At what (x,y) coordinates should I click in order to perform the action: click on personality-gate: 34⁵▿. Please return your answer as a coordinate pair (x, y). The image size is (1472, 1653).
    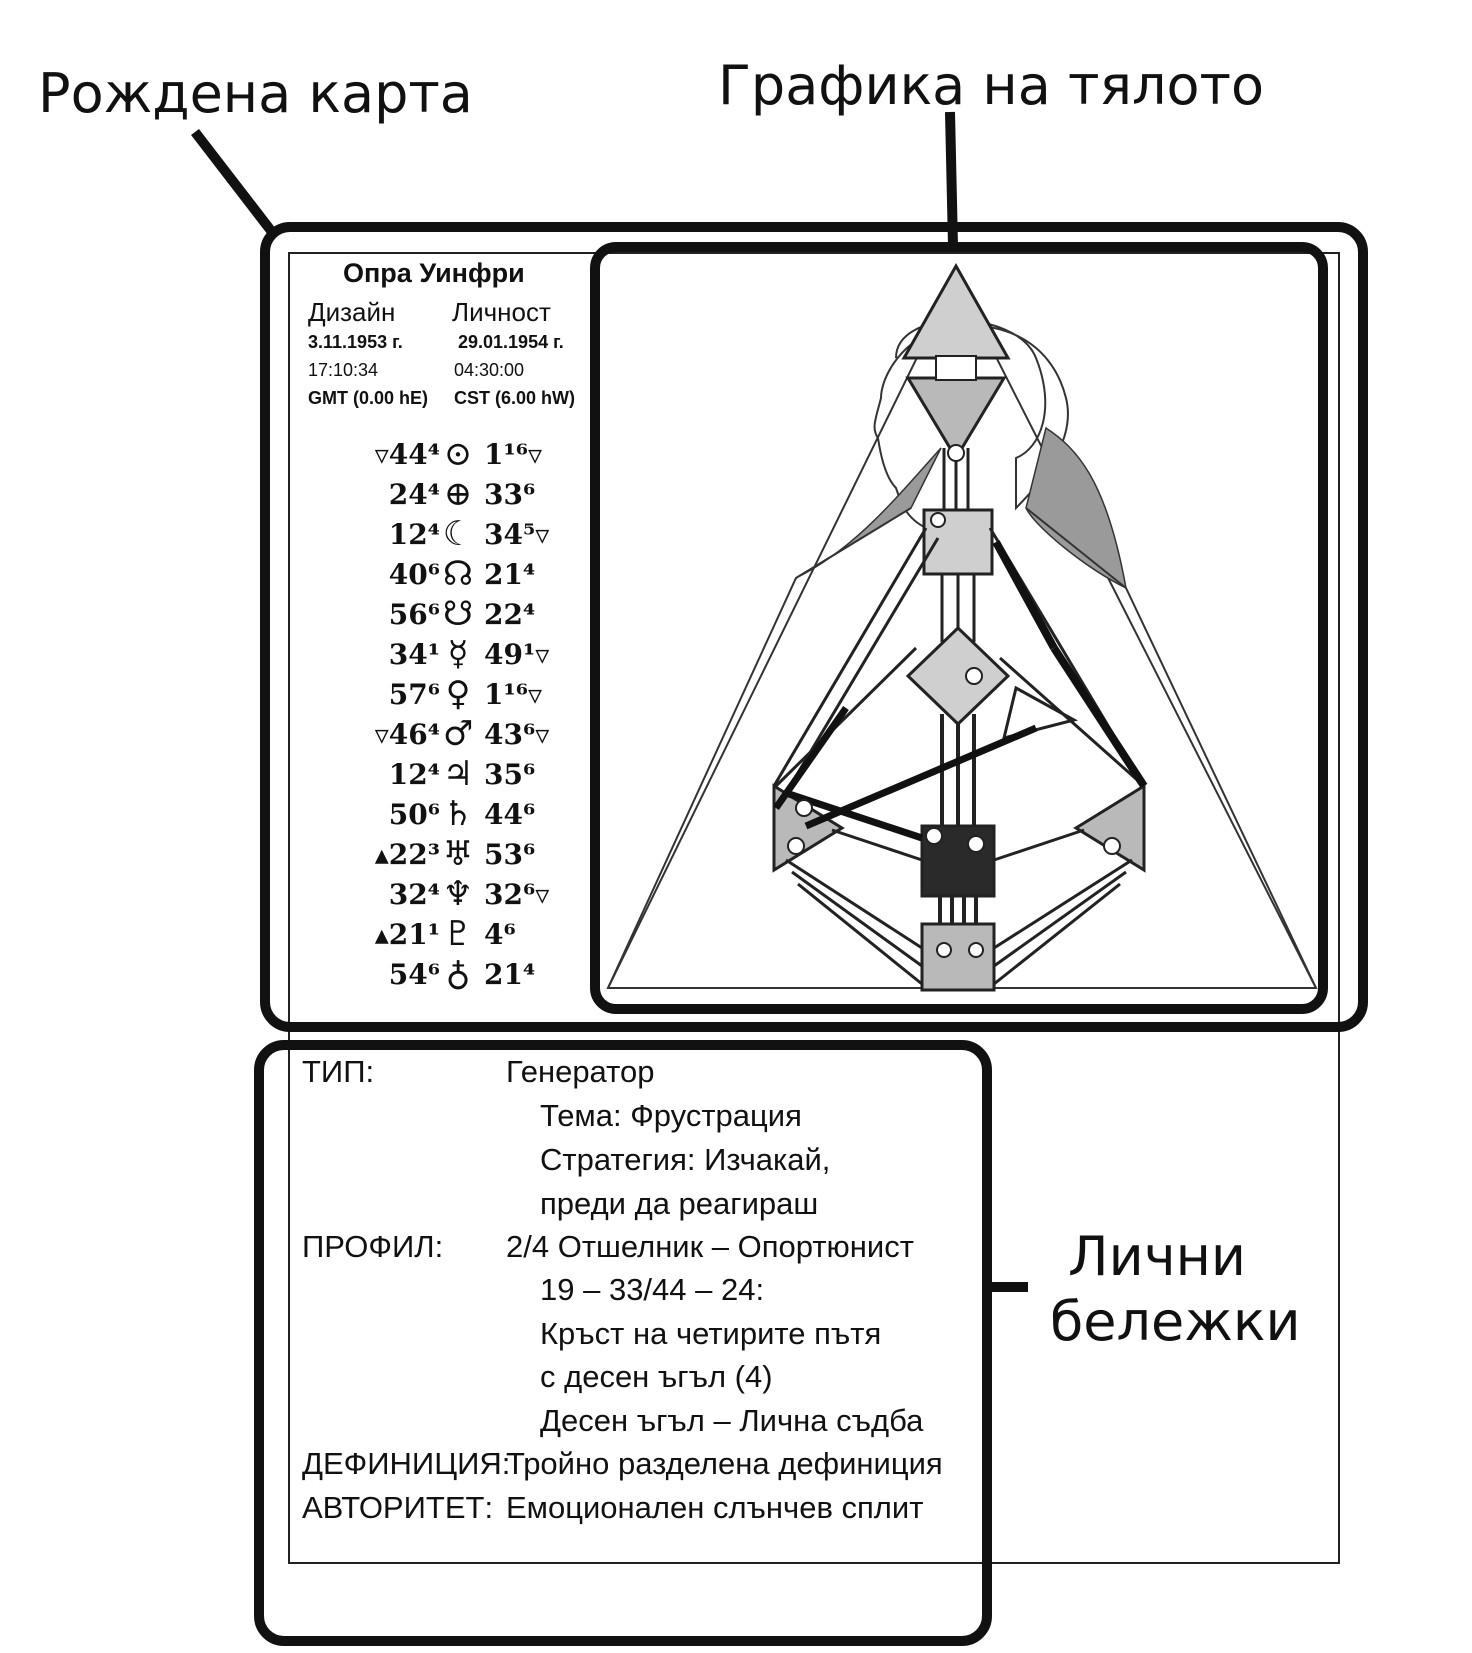
    Looking at the image, I should click on (517, 534).